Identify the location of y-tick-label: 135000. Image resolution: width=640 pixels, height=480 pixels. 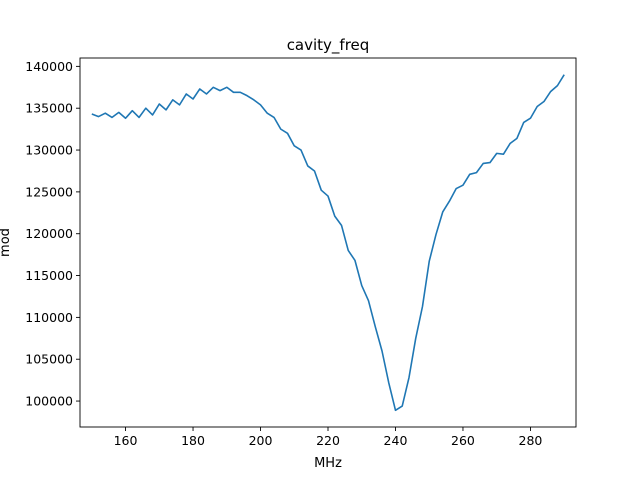
(49, 108).